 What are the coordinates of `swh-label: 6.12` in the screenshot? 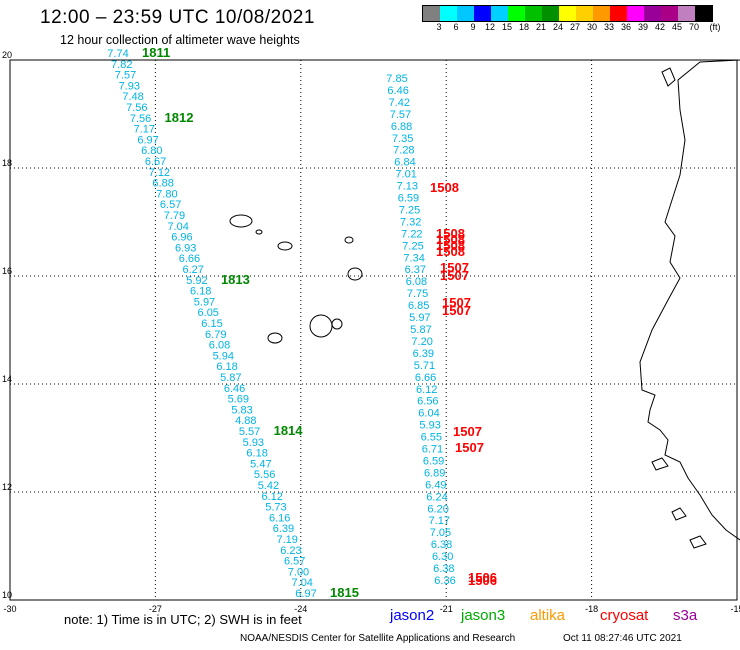 It's located at (271, 497).